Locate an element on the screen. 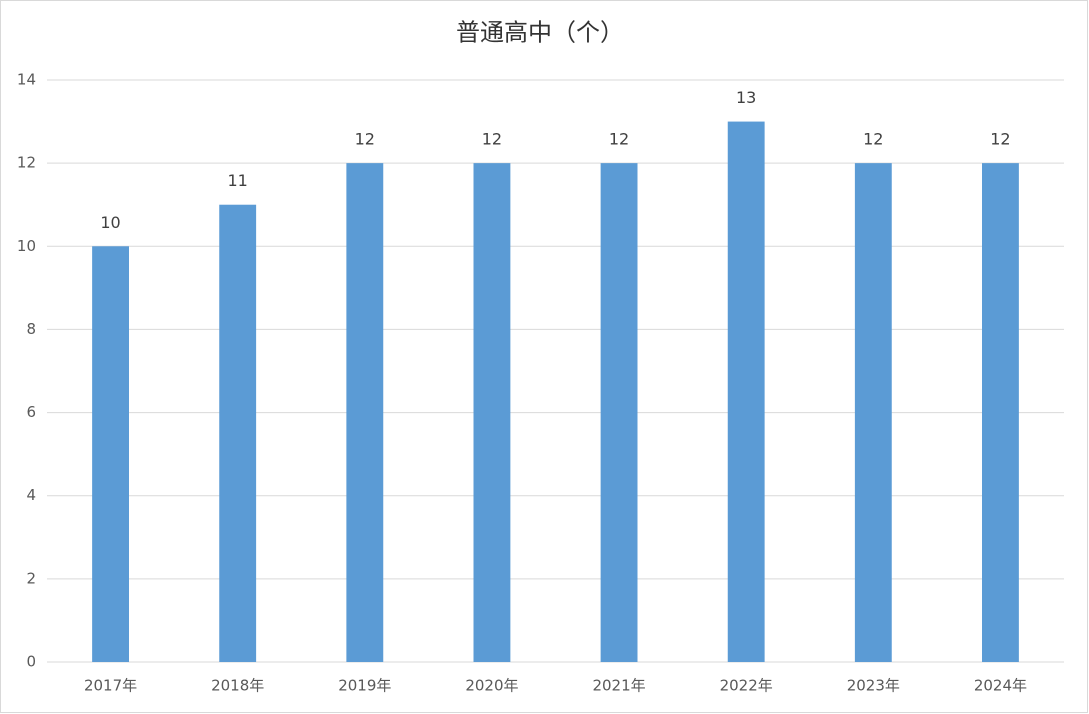 Image resolution: width=1089 pixels, height=714 pixels. y-tick-label: 14 is located at coordinates (26, 80).